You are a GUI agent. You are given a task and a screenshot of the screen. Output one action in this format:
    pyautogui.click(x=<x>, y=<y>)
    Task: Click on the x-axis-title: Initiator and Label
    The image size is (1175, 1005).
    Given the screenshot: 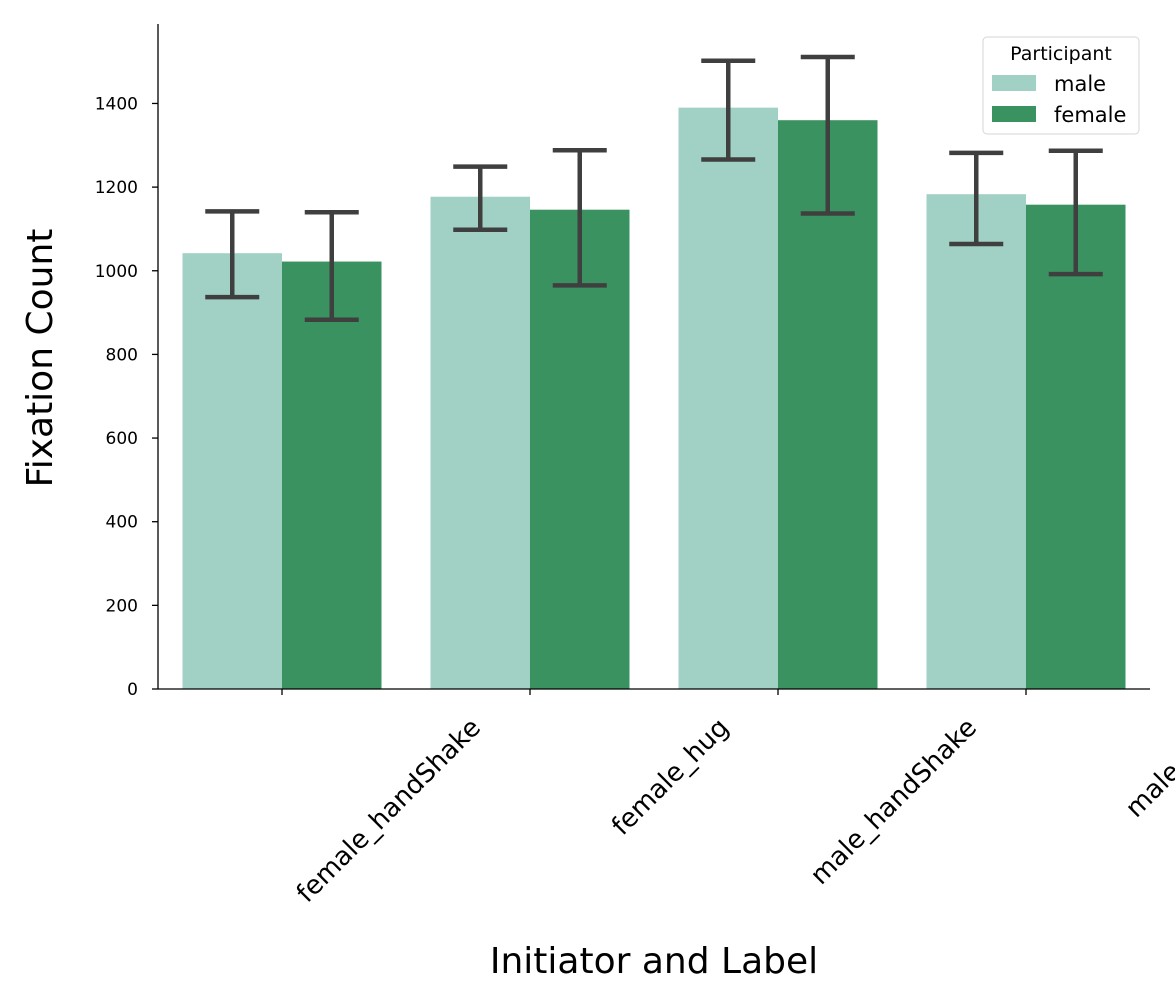 What is the action you would take?
    pyautogui.click(x=654, y=961)
    